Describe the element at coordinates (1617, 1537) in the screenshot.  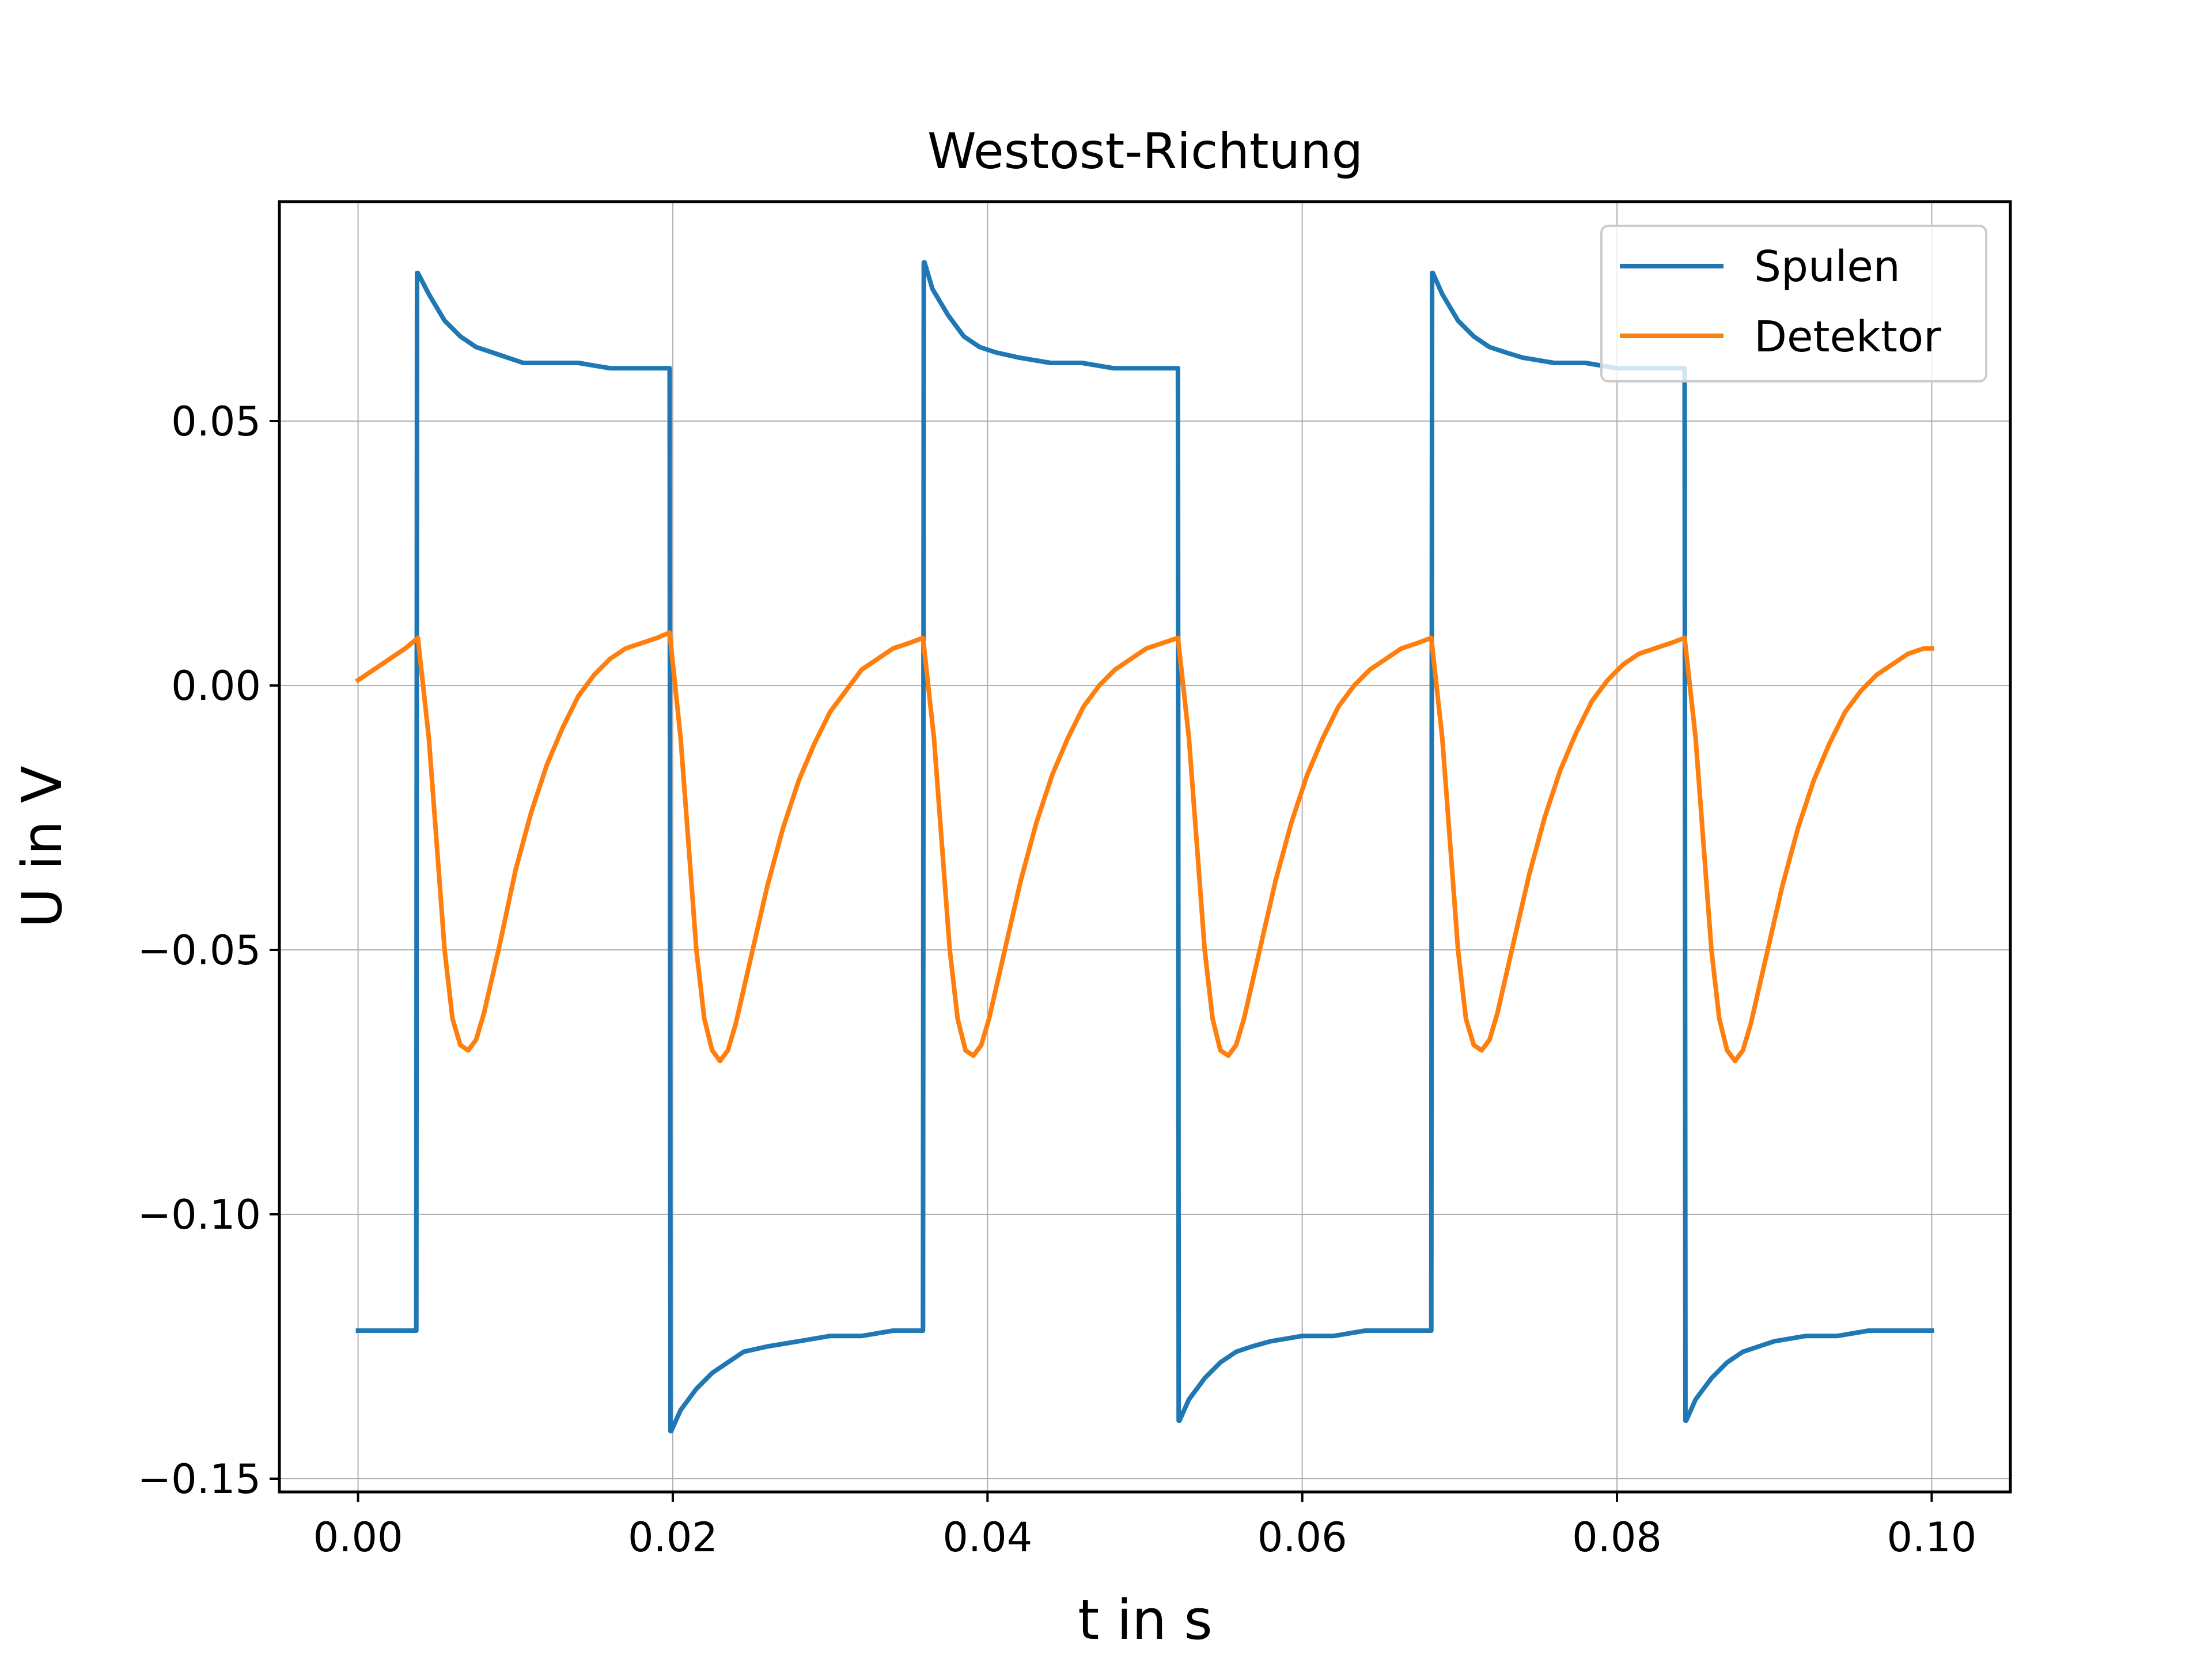
I see `x-tick-label: 0.08` at that location.